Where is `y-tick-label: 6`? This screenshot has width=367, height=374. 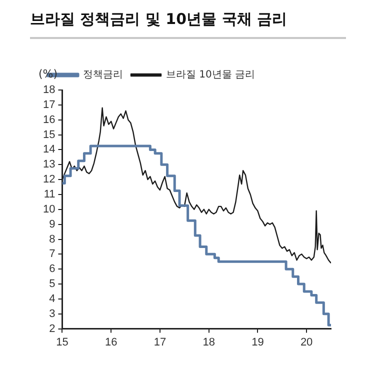
y-tick-label: 6 is located at coordinates (52, 269).